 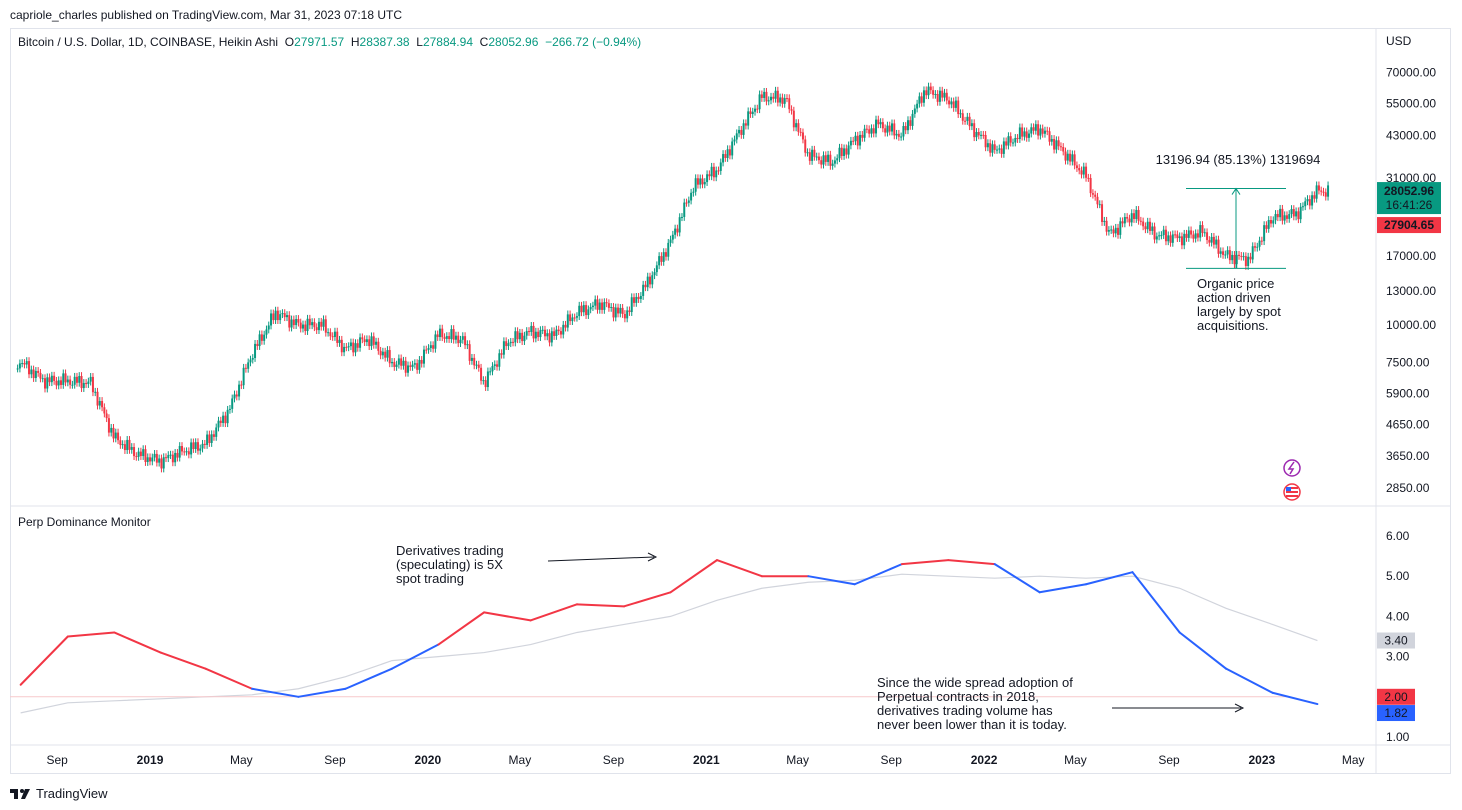 I want to click on osc-ma-value: 3.40, so click(x=1396, y=641).